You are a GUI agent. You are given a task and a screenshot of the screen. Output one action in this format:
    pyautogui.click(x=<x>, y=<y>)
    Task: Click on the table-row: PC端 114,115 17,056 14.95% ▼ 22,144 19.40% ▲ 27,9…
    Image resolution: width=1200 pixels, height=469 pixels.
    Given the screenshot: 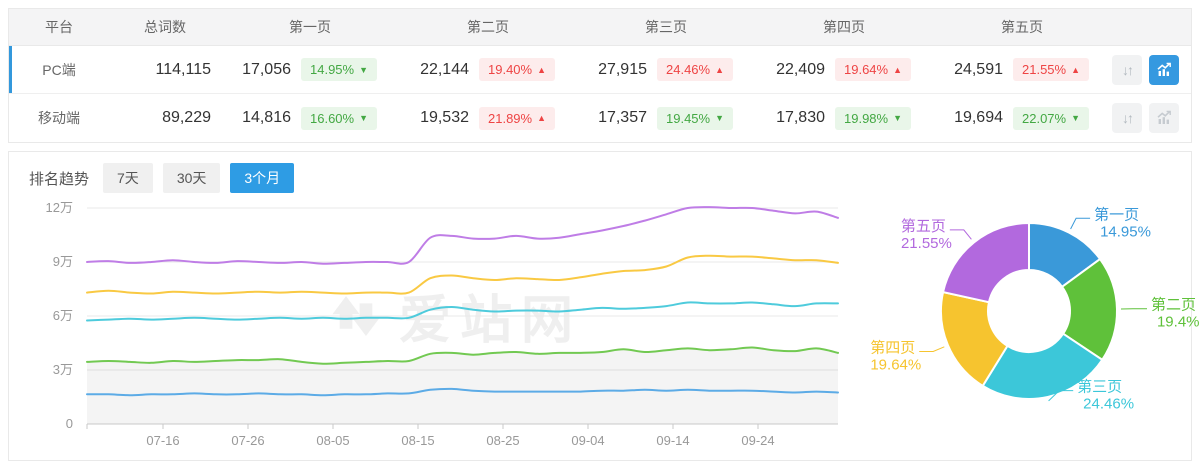 What is the action you would take?
    pyautogui.click(x=600, y=70)
    